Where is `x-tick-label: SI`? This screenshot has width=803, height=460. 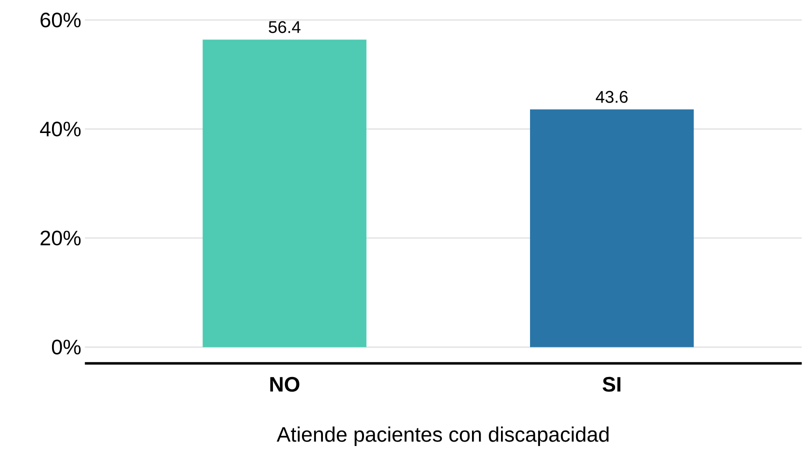
x-tick-label: SI is located at coordinates (611, 384).